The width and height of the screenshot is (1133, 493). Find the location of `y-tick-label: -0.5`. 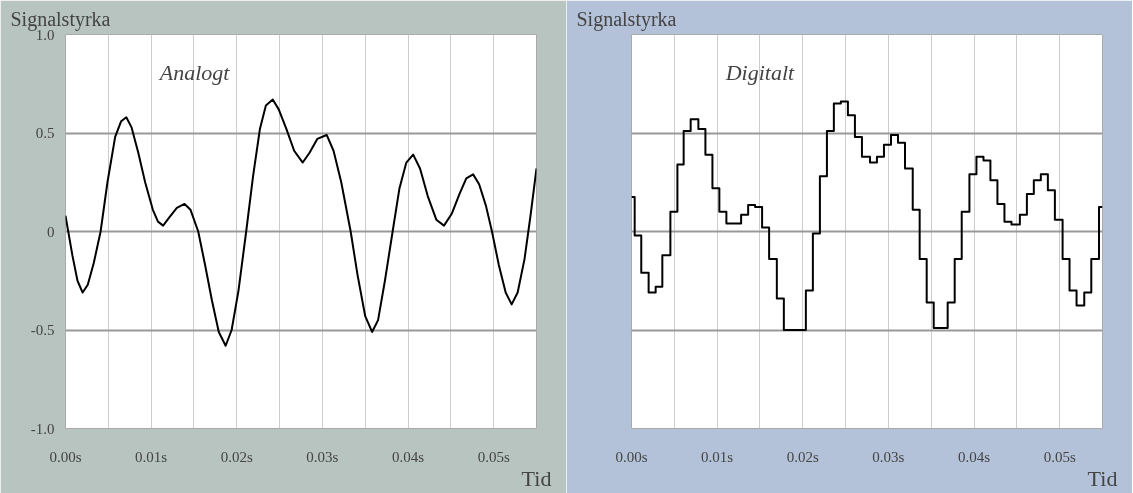

y-tick-label: -0.5 is located at coordinates (42, 330).